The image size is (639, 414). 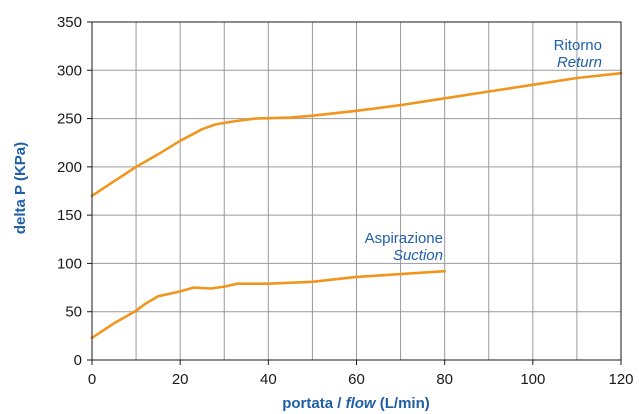 I want to click on series-line-aspirazione, so click(x=268, y=304).